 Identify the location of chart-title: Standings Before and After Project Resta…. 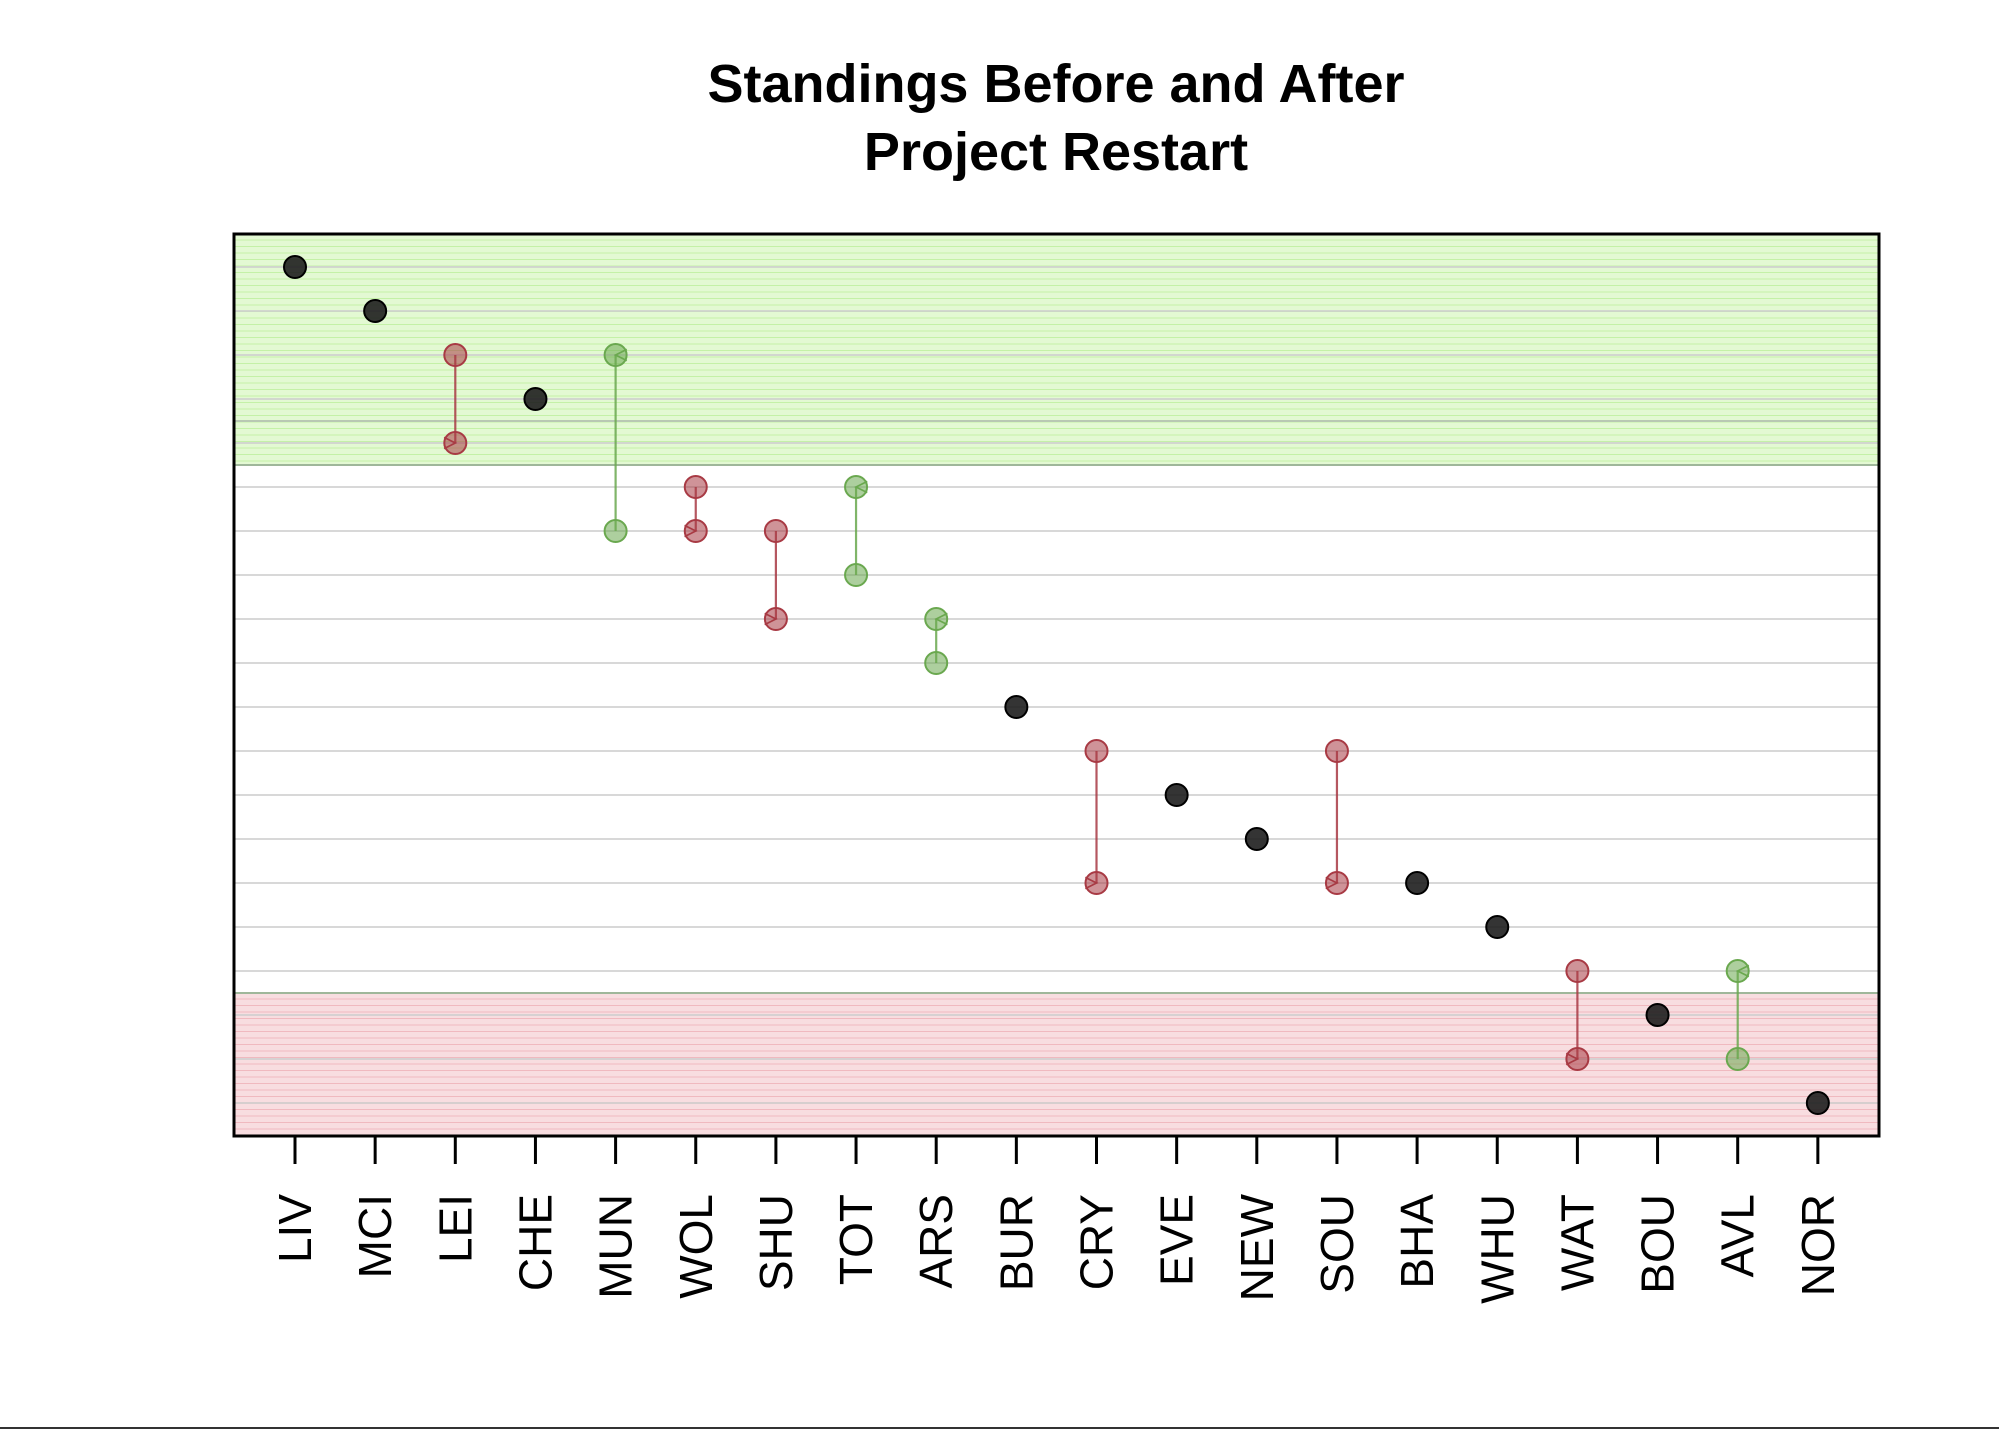
(999, 118).